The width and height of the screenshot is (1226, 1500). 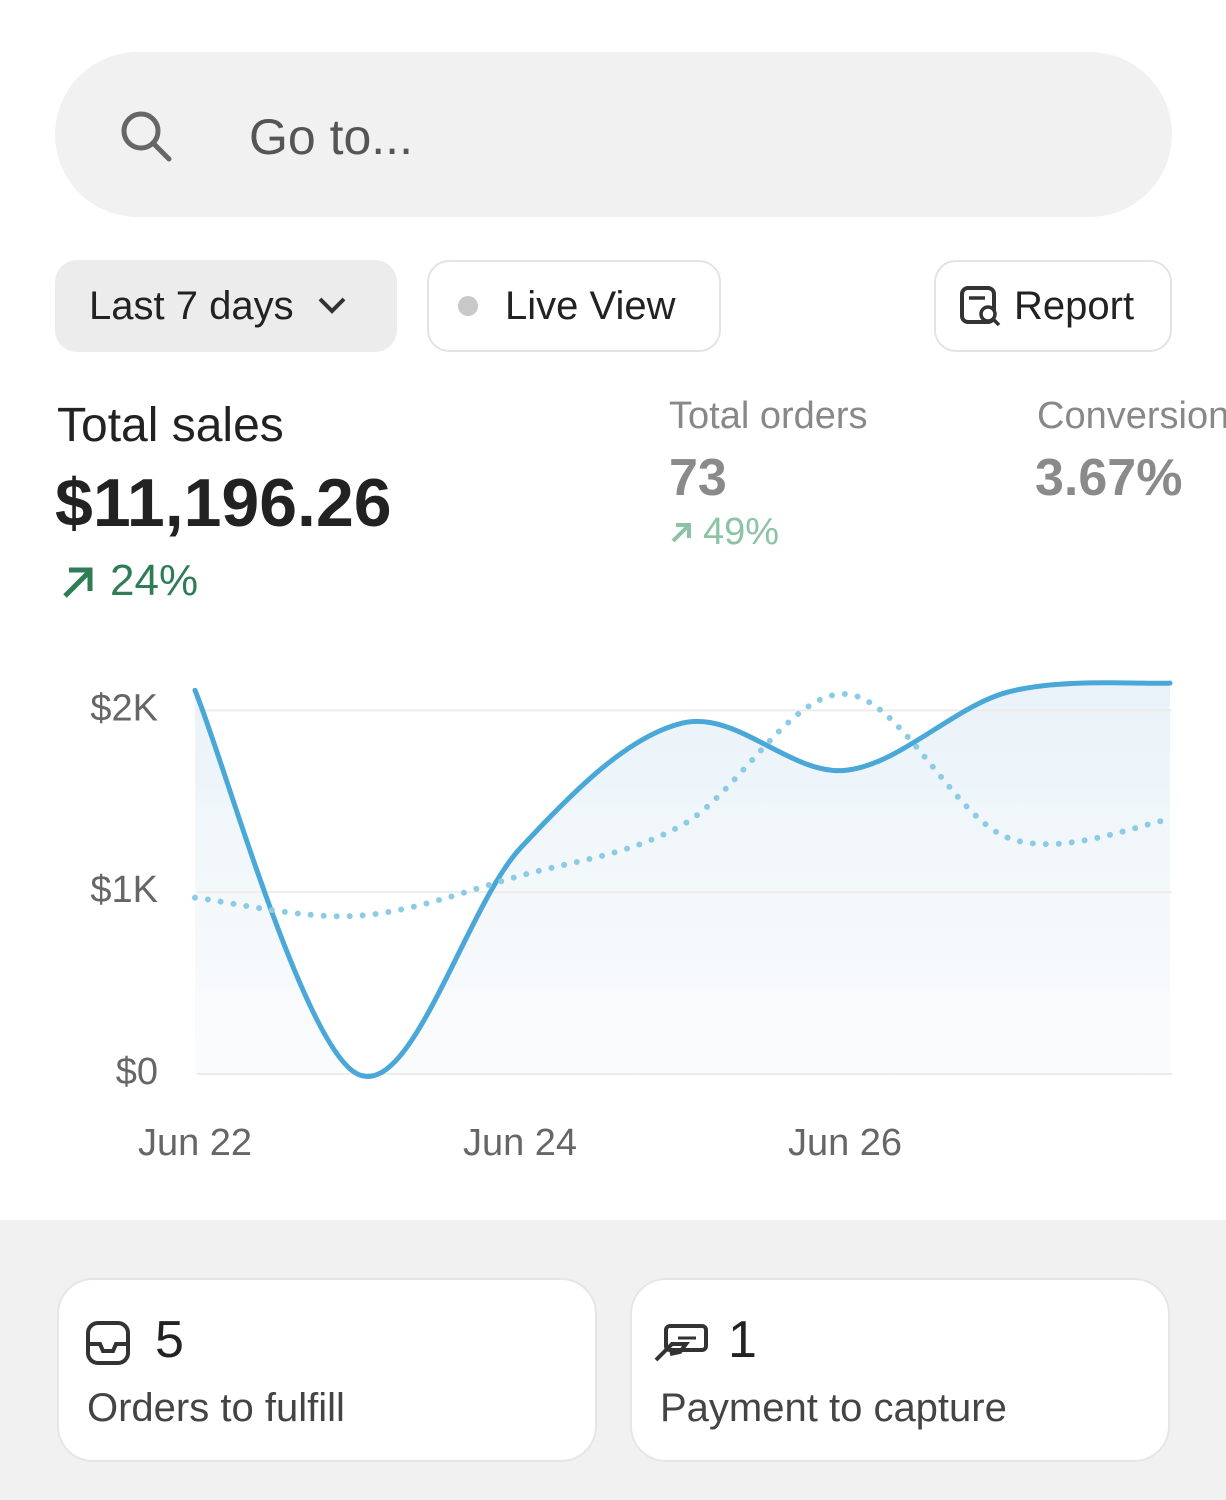 What do you see at coordinates (1131, 416) in the screenshot?
I see `metric-label: Conversion` at bounding box center [1131, 416].